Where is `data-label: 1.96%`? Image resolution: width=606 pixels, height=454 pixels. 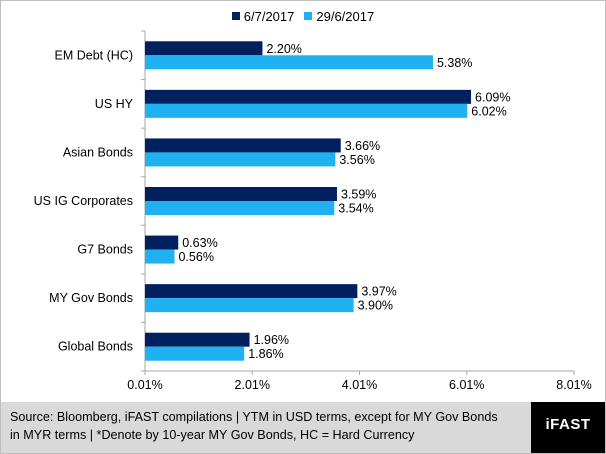 data-label: 1.96% is located at coordinates (271, 340).